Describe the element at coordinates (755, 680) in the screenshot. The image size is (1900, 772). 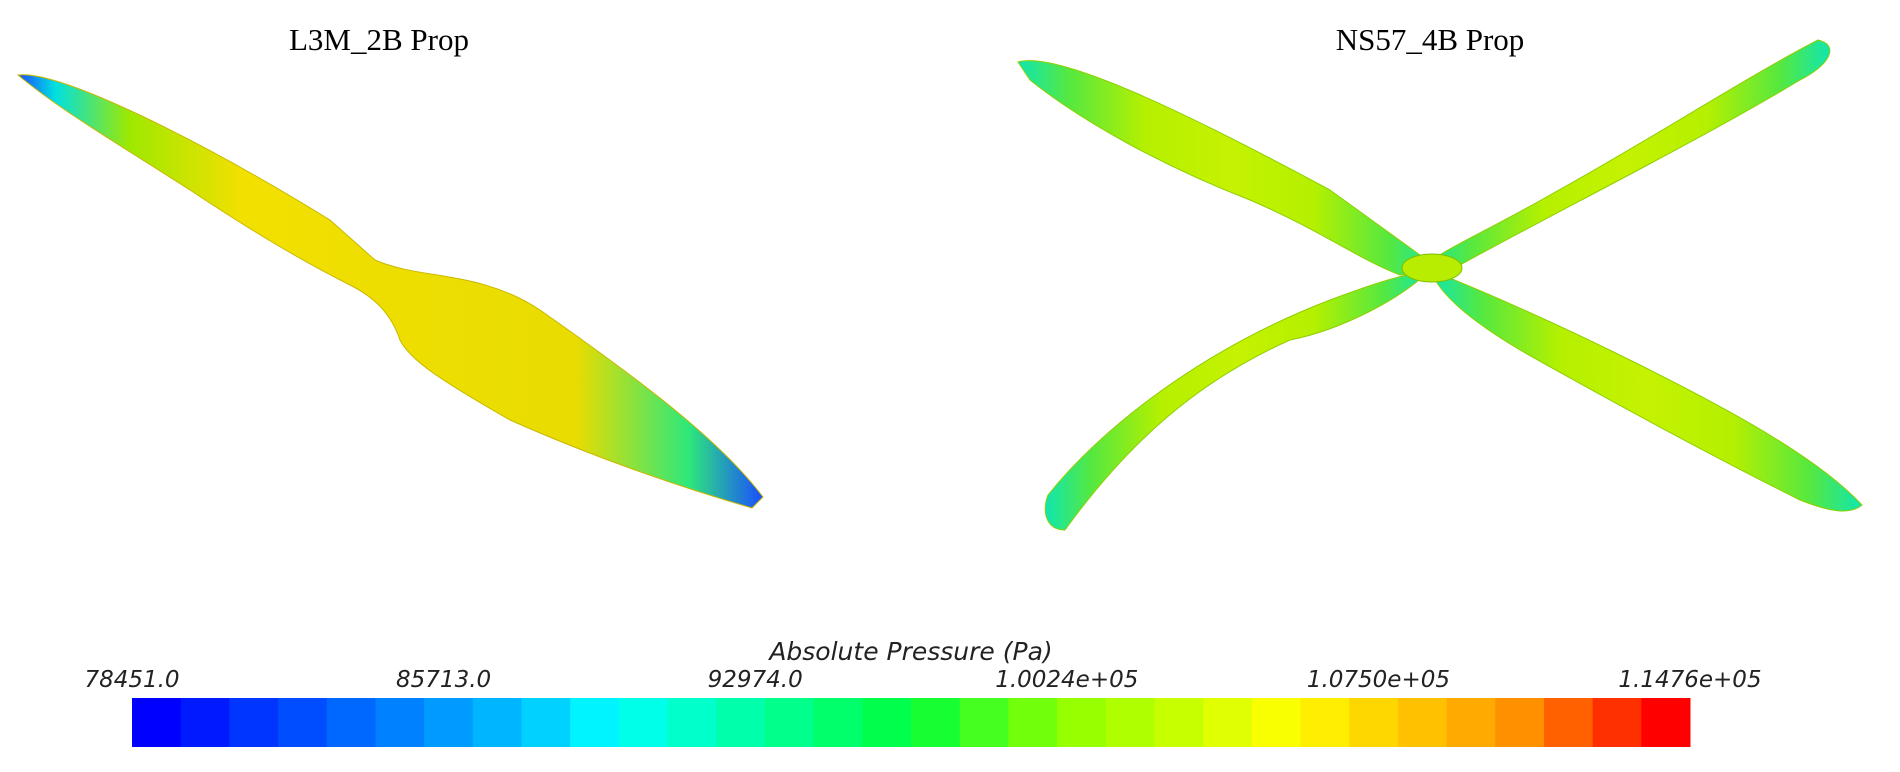
I see `colorbar-tick-label: 92974.0` at that location.